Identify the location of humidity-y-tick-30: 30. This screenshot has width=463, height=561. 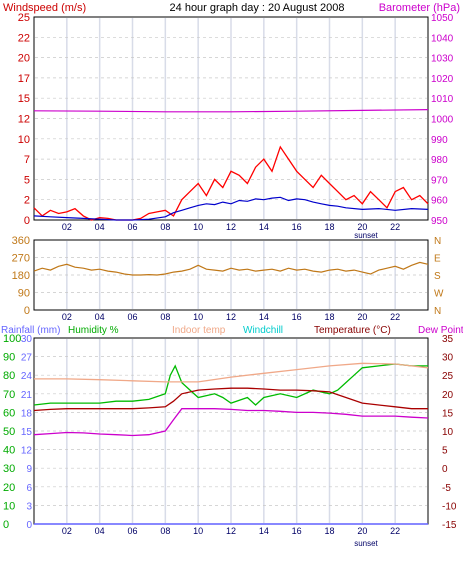
(9, 469).